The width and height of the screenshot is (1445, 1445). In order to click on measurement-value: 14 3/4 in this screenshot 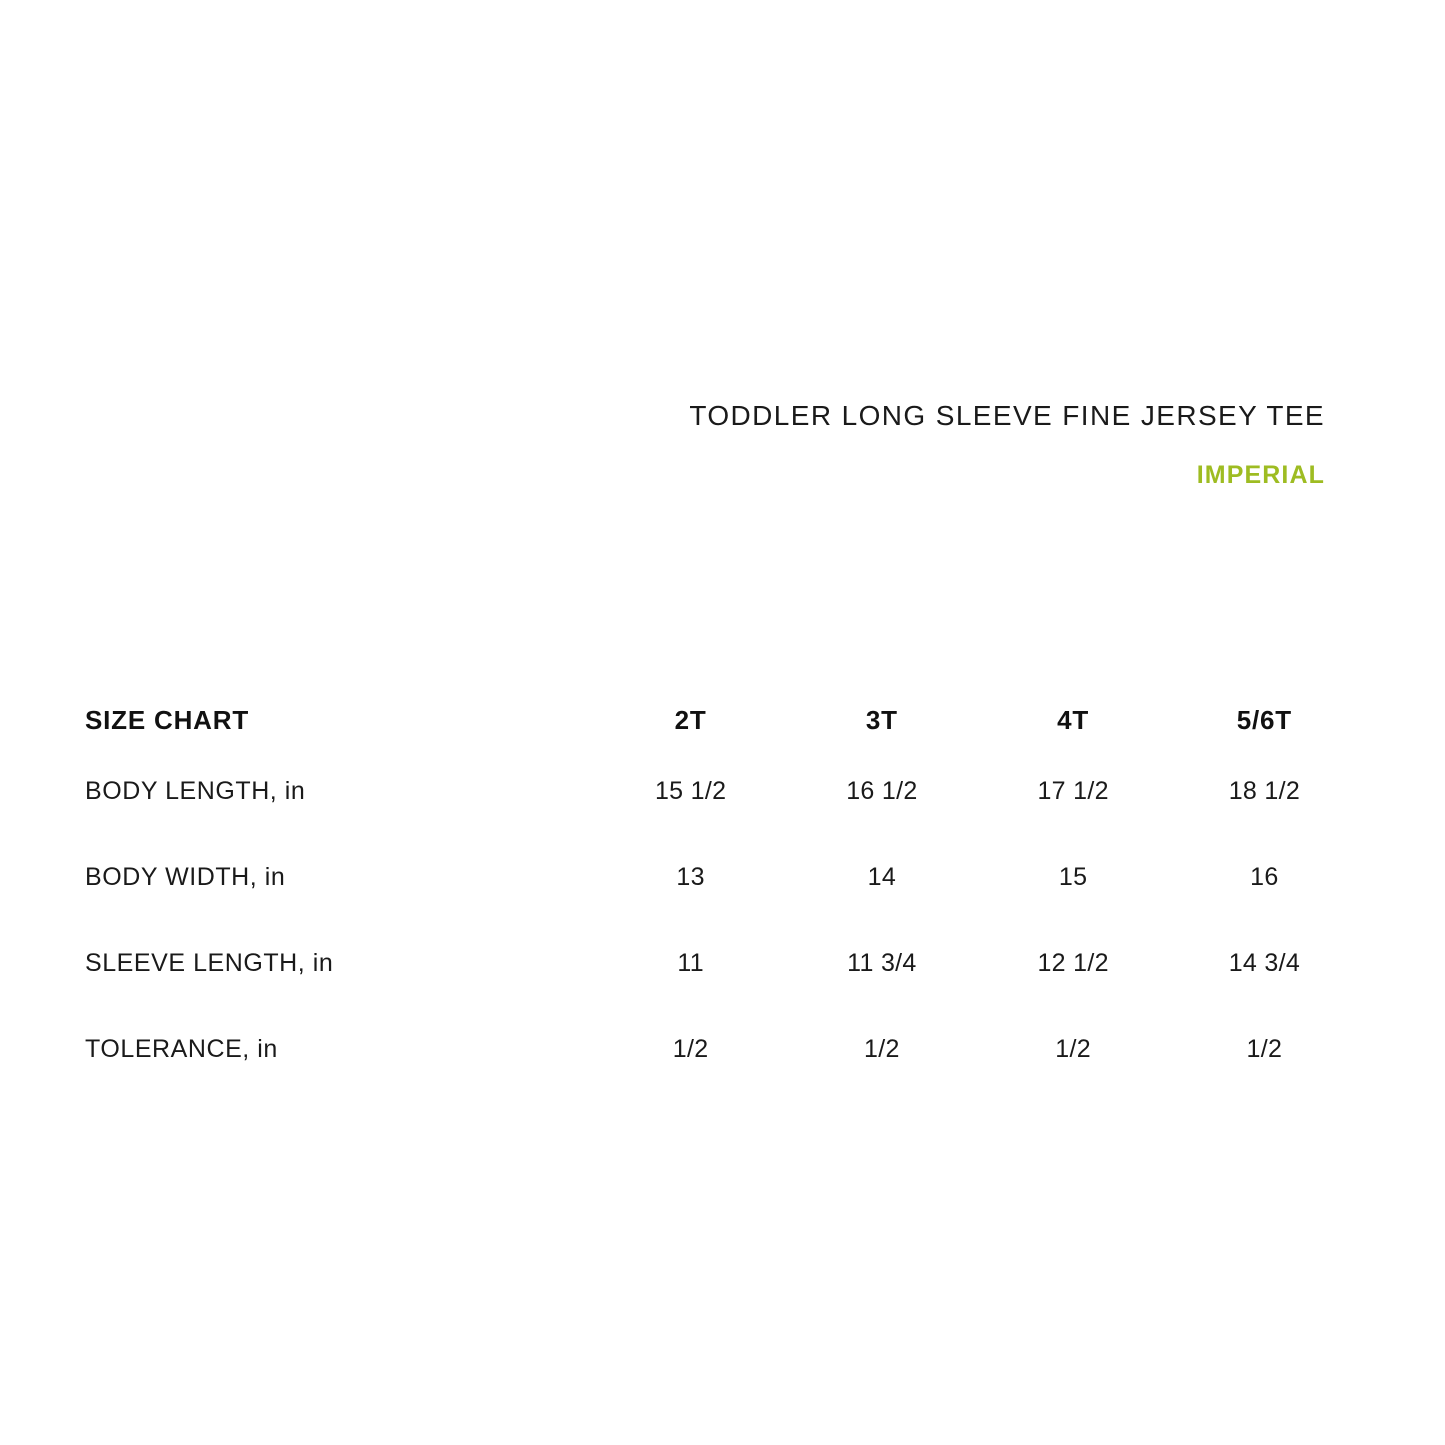, I will do `click(1264, 962)`.